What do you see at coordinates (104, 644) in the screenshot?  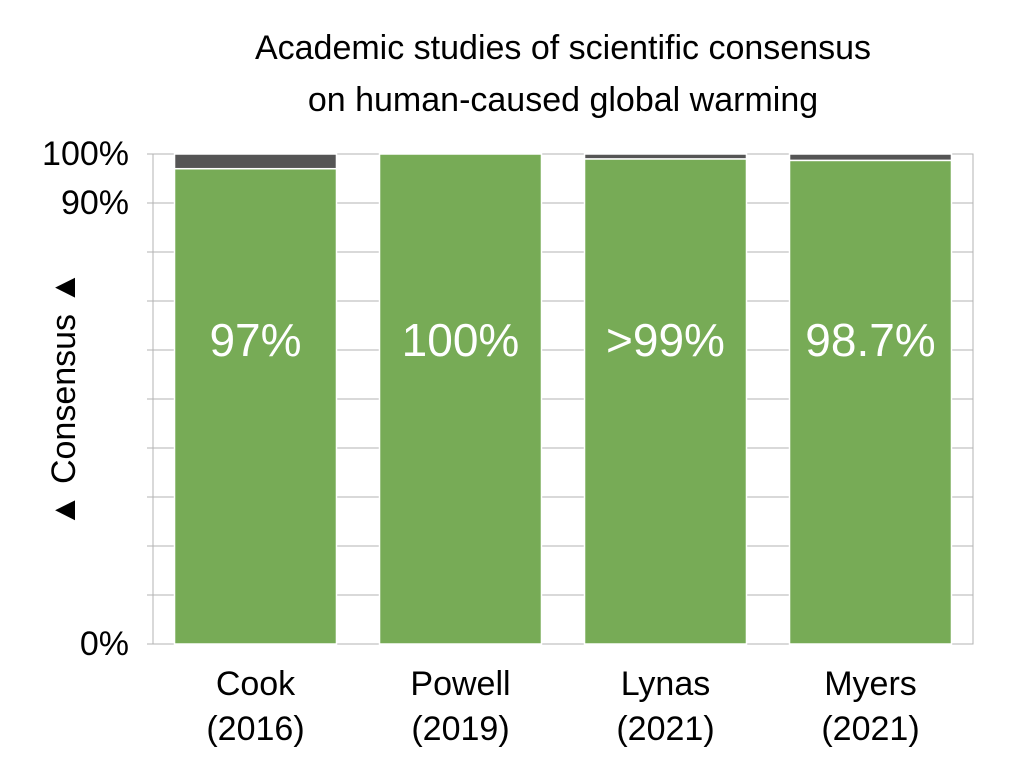 I see `y-tick-label: 0%` at bounding box center [104, 644].